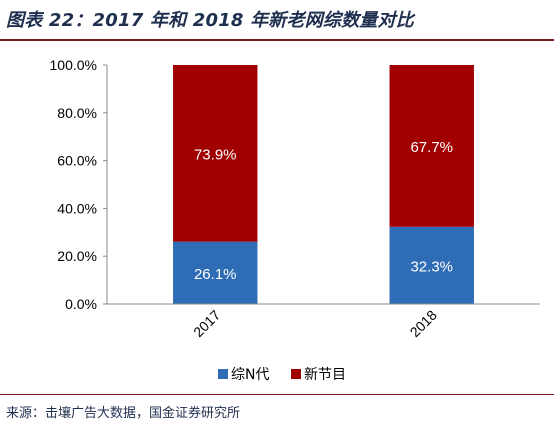 Image resolution: width=554 pixels, height=426 pixels. What do you see at coordinates (250, 375) in the screenshot?
I see `legend-label: 综N代` at bounding box center [250, 375].